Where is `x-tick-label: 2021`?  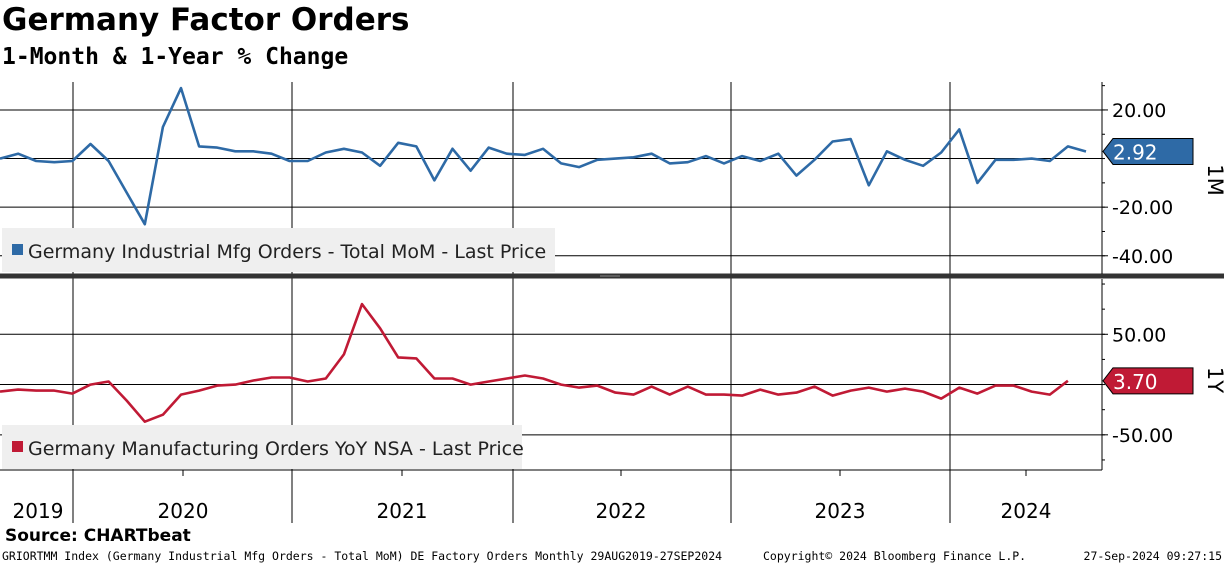
x-tick-label: 2021 is located at coordinates (402, 511).